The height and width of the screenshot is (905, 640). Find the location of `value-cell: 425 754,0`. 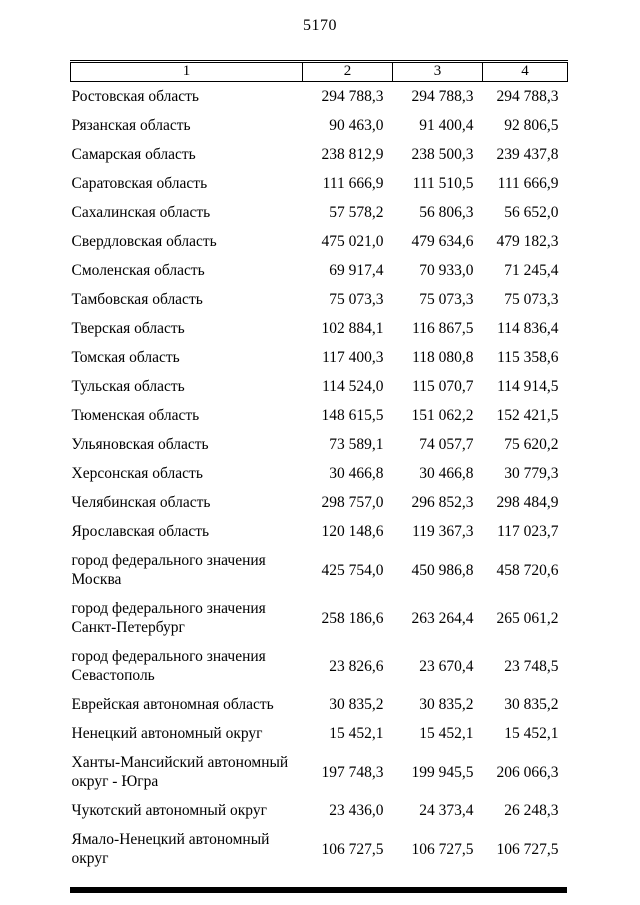

value-cell: 425 754,0 is located at coordinates (352, 570).